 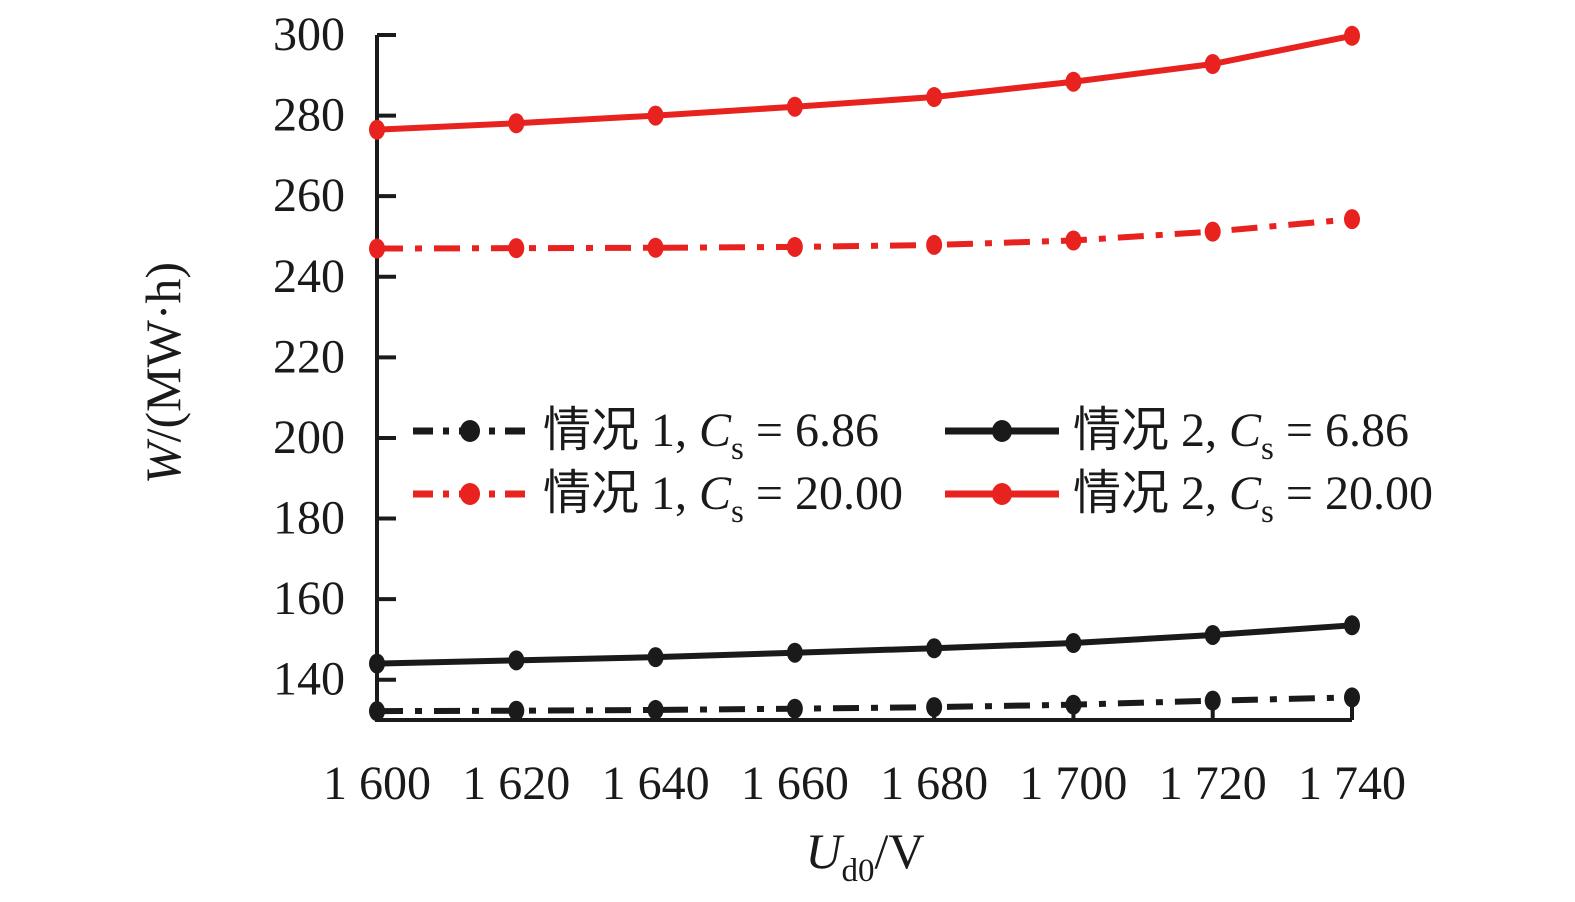 I want to click on x-tick-label: 1 740, so click(x=1352, y=783).